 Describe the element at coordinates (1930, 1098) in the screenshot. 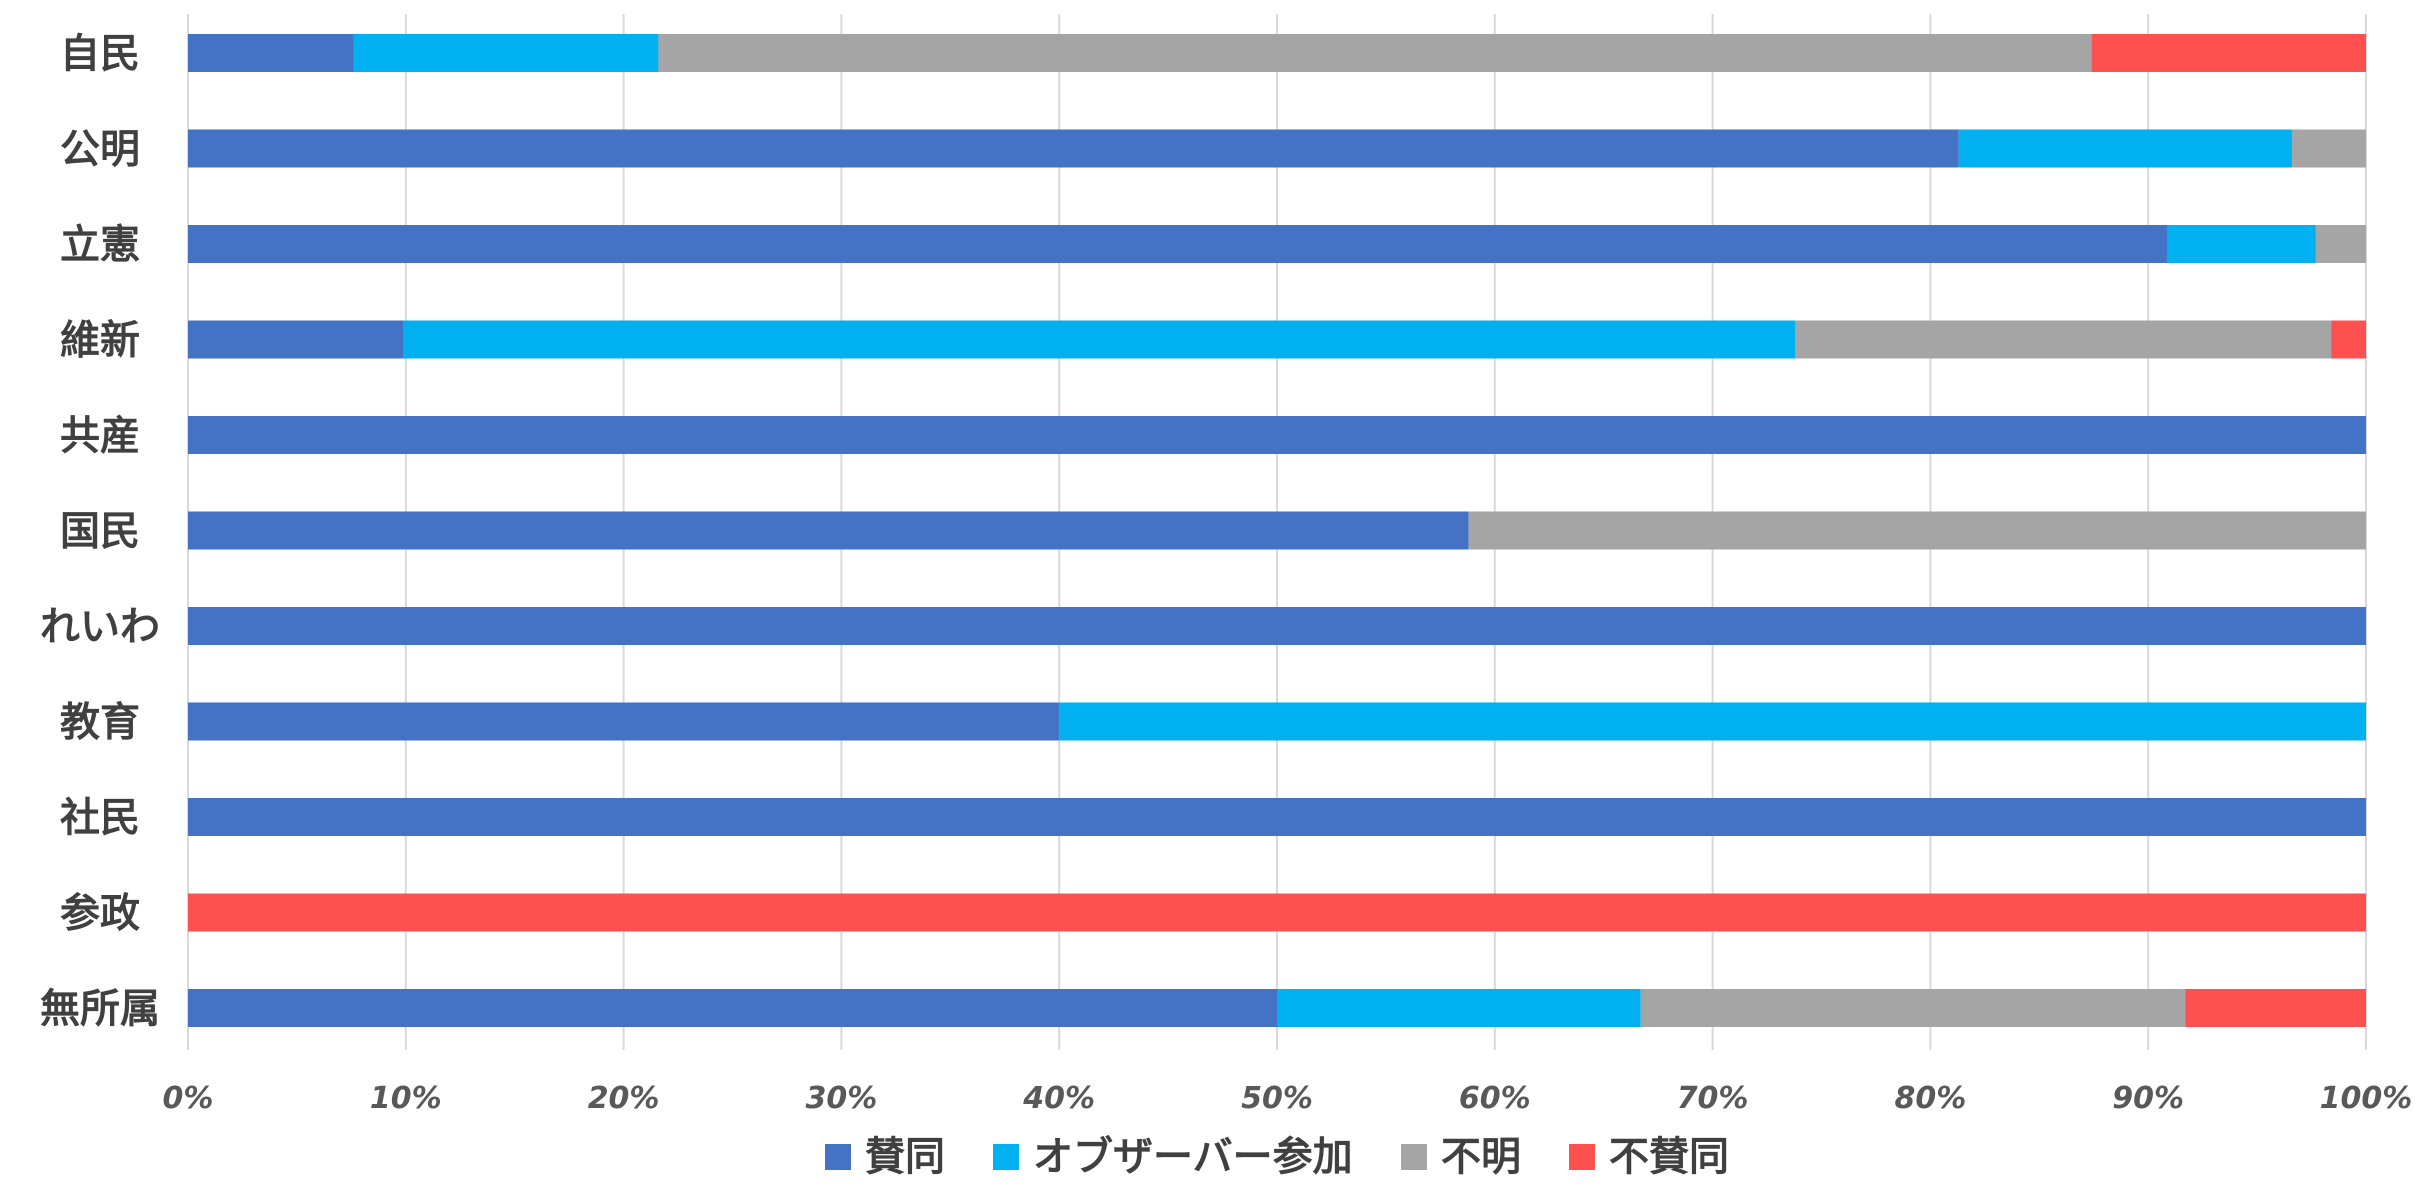

I see `tick-label: 80%` at that location.